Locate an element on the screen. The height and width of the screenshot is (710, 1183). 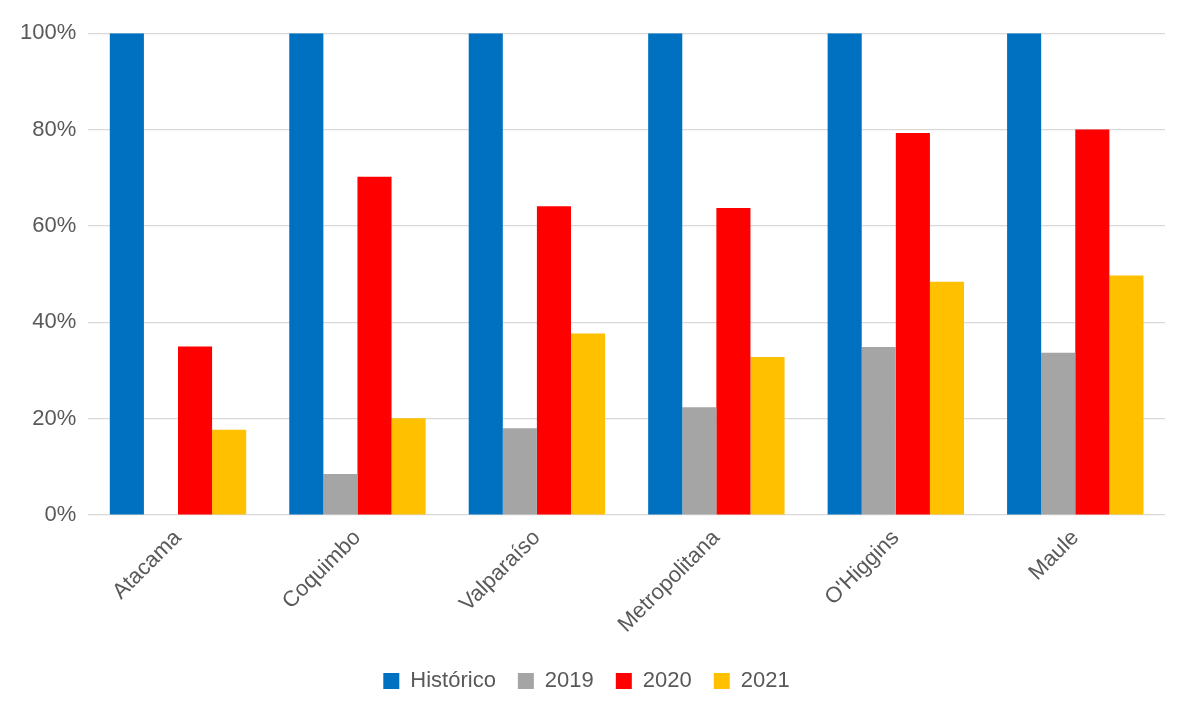
legend-label: 2020 is located at coordinates (667, 680).